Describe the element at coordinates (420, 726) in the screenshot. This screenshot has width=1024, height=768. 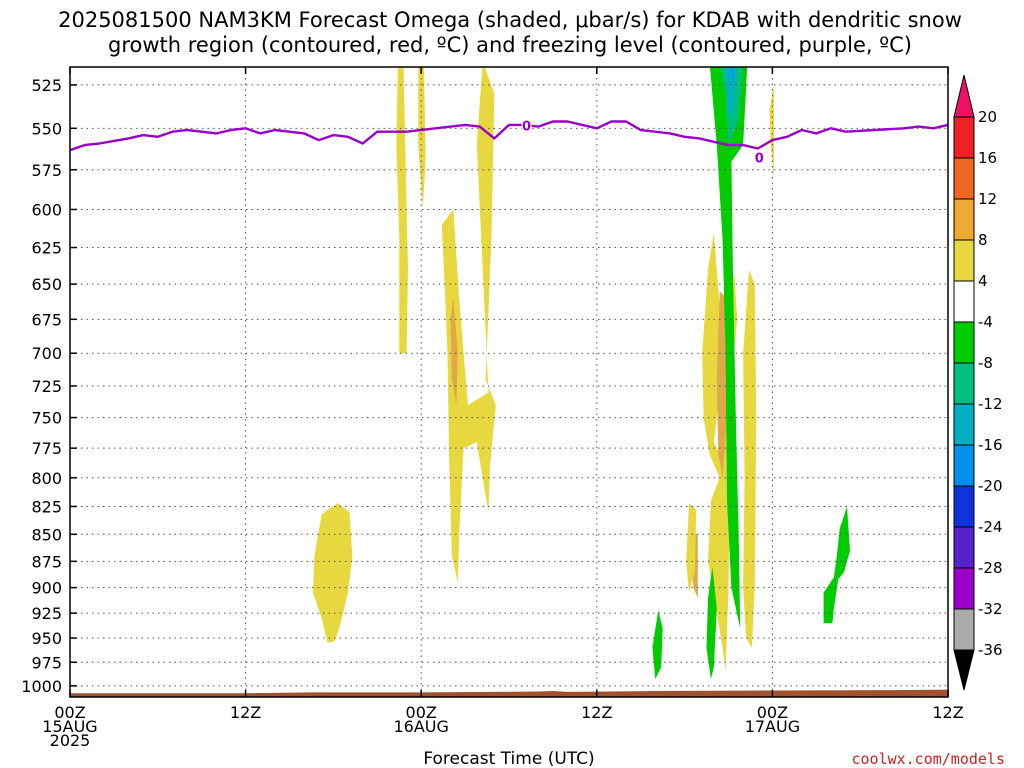
I see `x-tick-label-24-1: 16AUG` at that location.